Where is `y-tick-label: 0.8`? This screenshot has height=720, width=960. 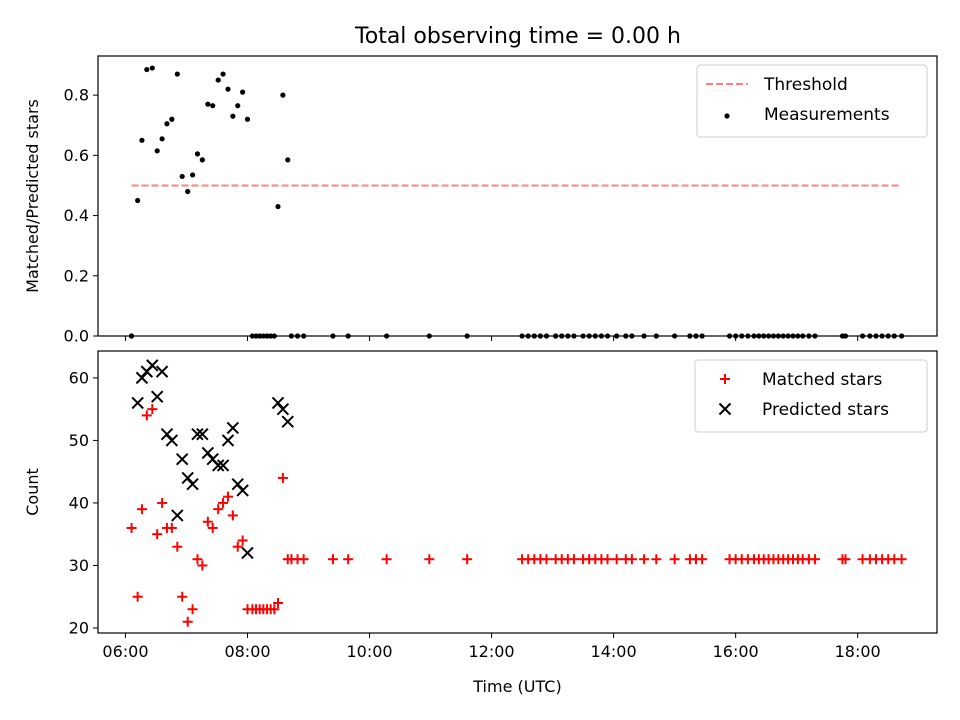
y-tick-label: 0.8 is located at coordinates (76, 95).